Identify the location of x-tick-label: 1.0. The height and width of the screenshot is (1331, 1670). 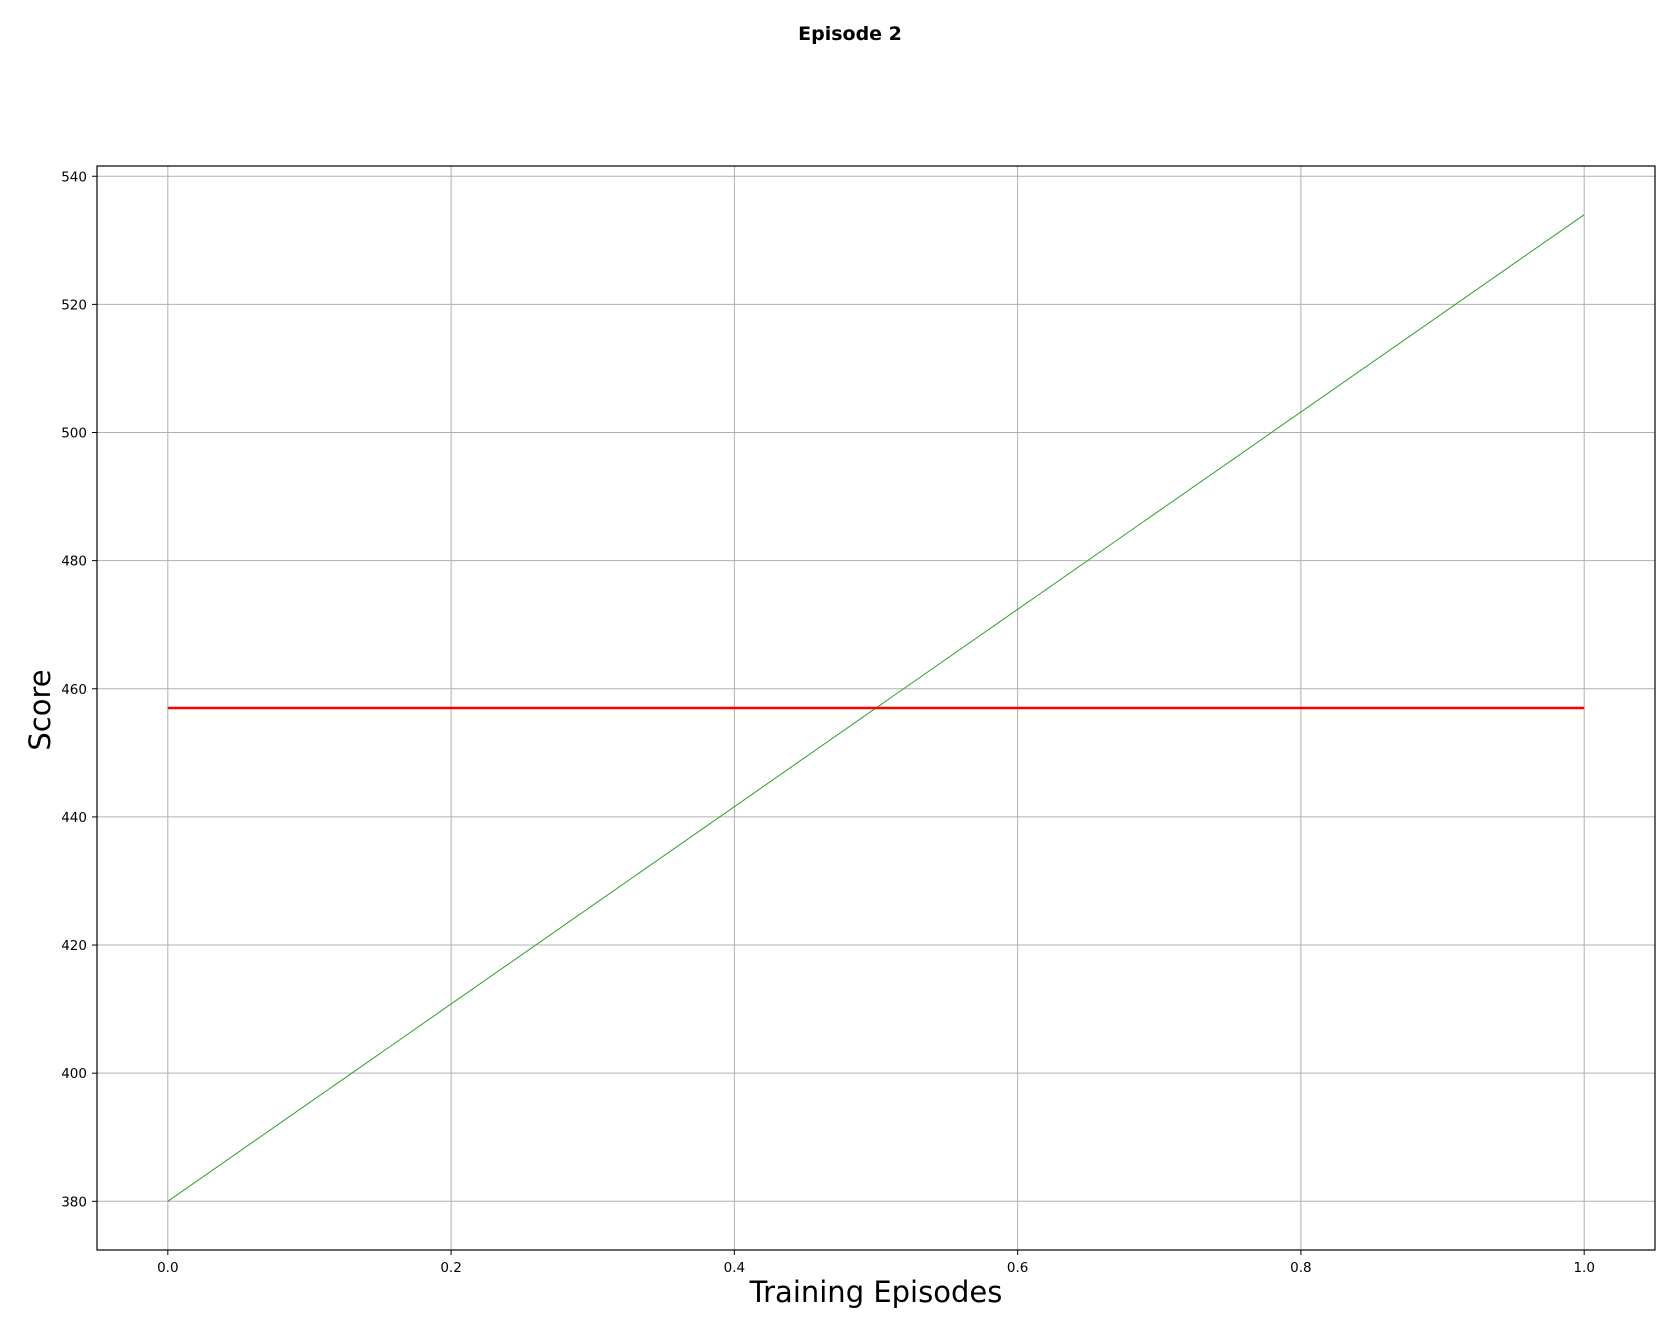
(1583, 1268).